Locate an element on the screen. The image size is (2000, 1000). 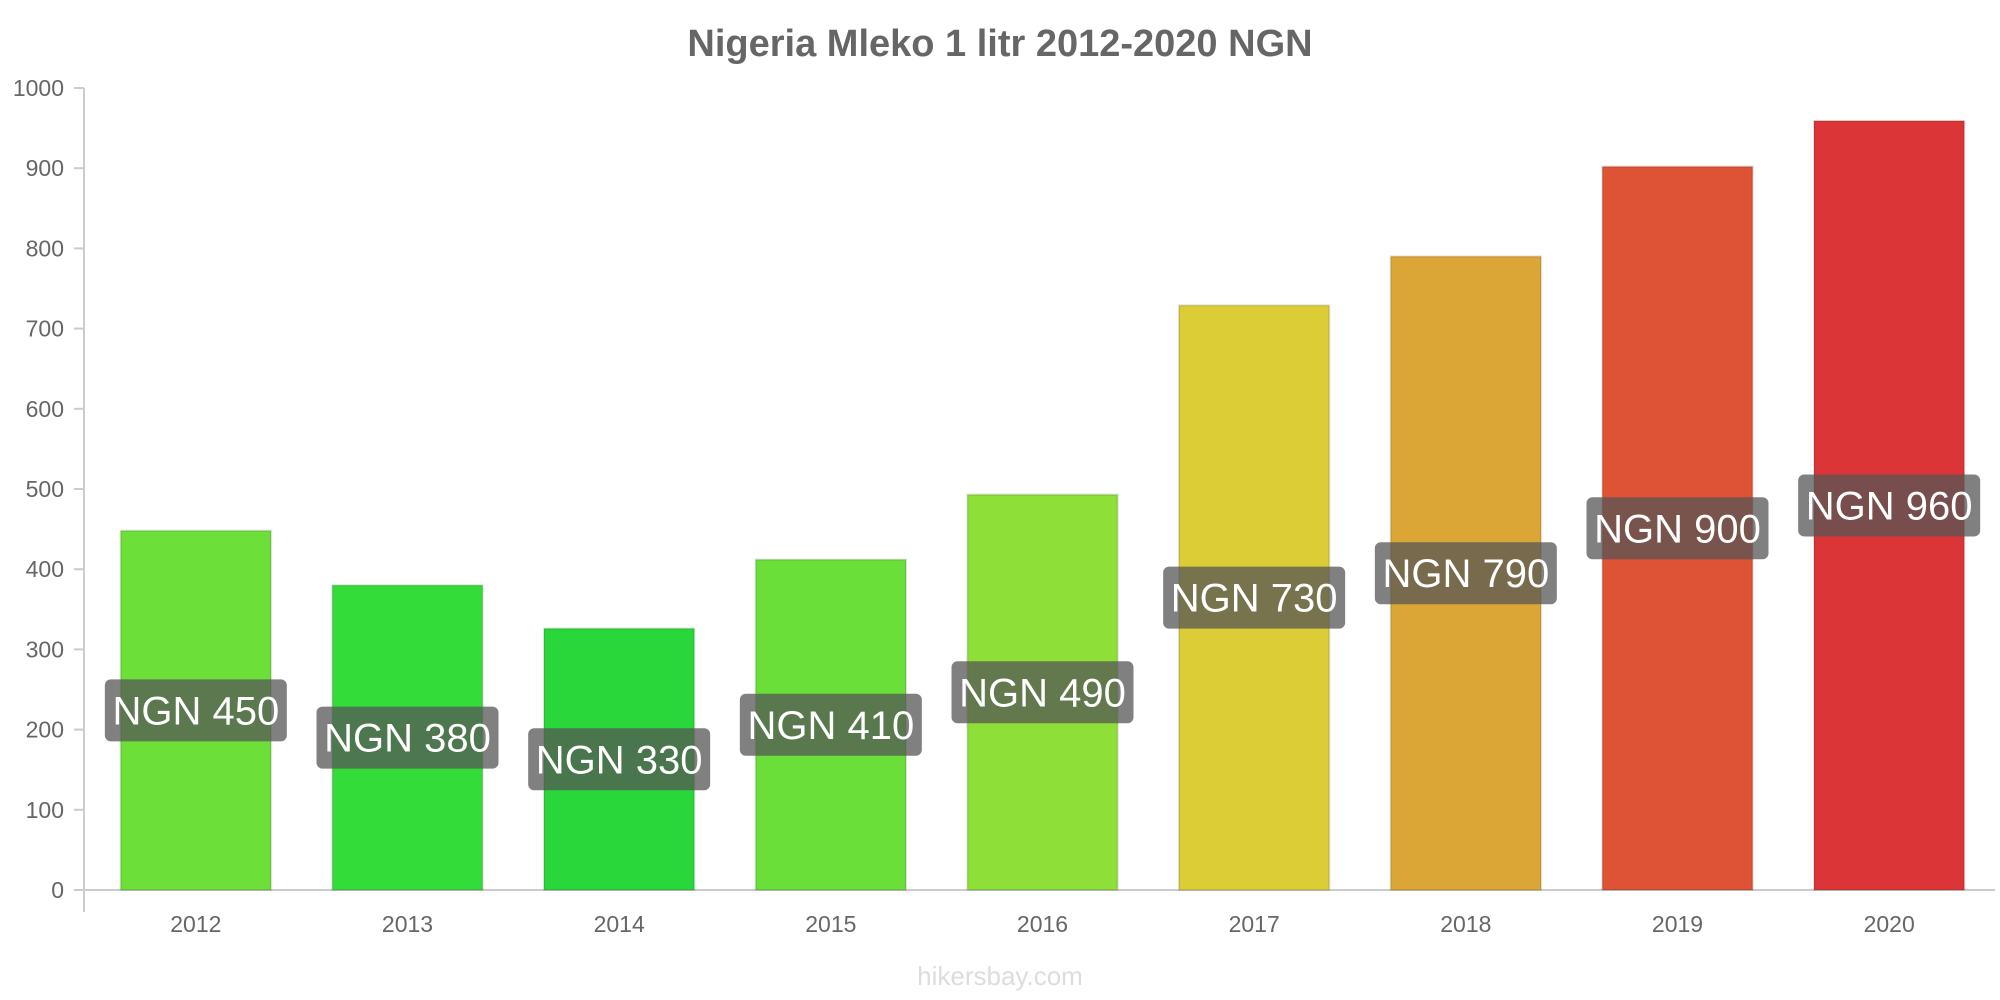
data-label-2020: NGN 960 is located at coordinates (1889, 506).